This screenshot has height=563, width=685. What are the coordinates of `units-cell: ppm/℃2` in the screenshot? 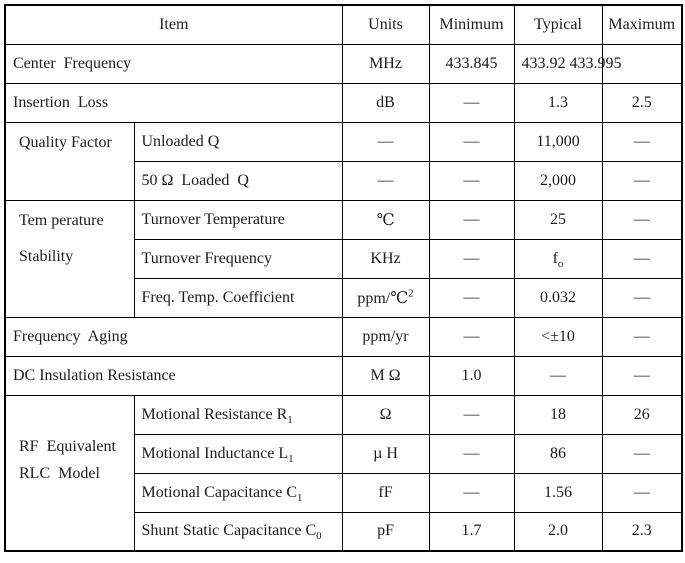 It's located at (385, 297).